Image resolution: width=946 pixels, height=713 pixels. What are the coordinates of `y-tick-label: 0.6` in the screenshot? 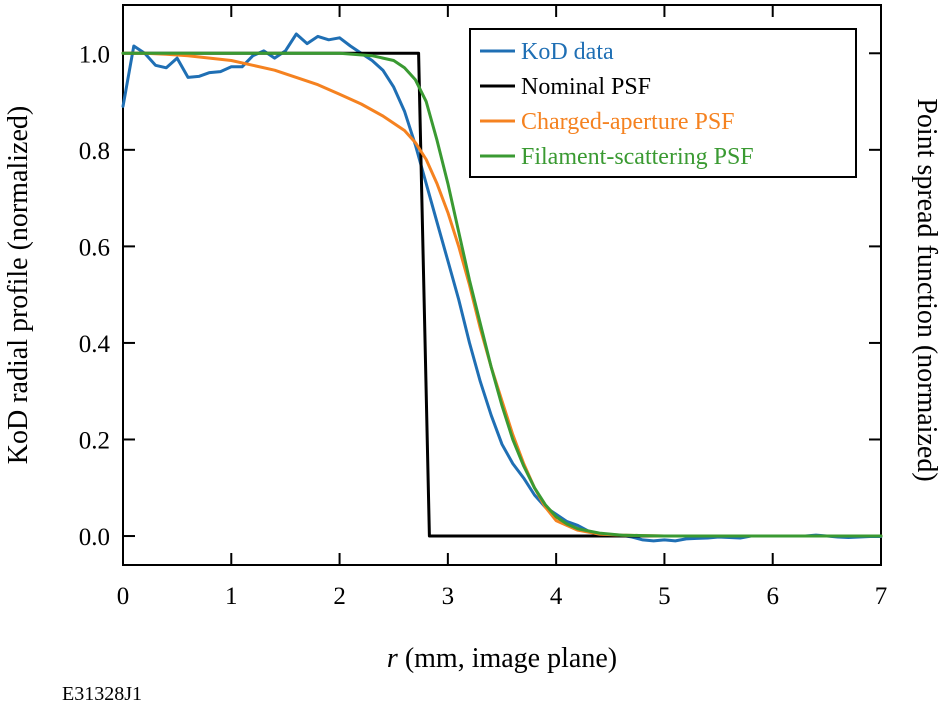 It's located at (94, 247).